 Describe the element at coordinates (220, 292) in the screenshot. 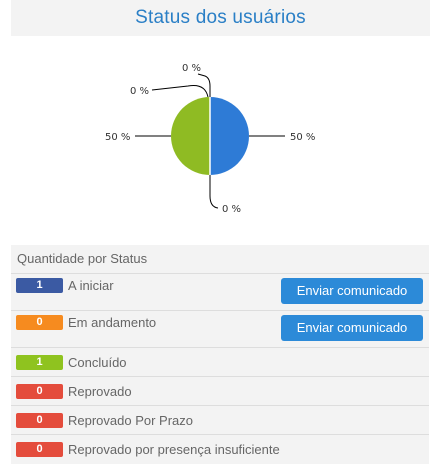

I see `status-row-a-iniciar: 1 A iniciar Enviar comunicado` at that location.